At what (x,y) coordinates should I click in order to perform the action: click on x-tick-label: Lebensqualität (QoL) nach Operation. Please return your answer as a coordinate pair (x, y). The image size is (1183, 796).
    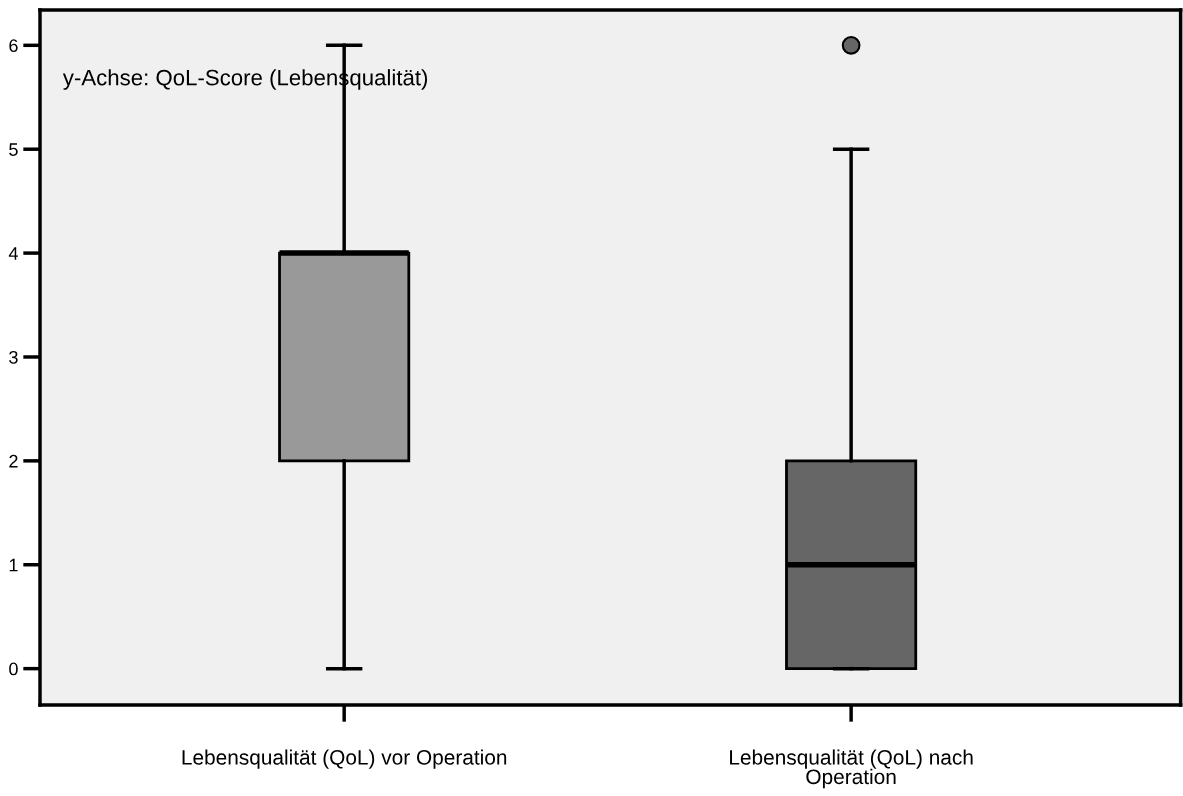
    Looking at the image, I should click on (851, 769).